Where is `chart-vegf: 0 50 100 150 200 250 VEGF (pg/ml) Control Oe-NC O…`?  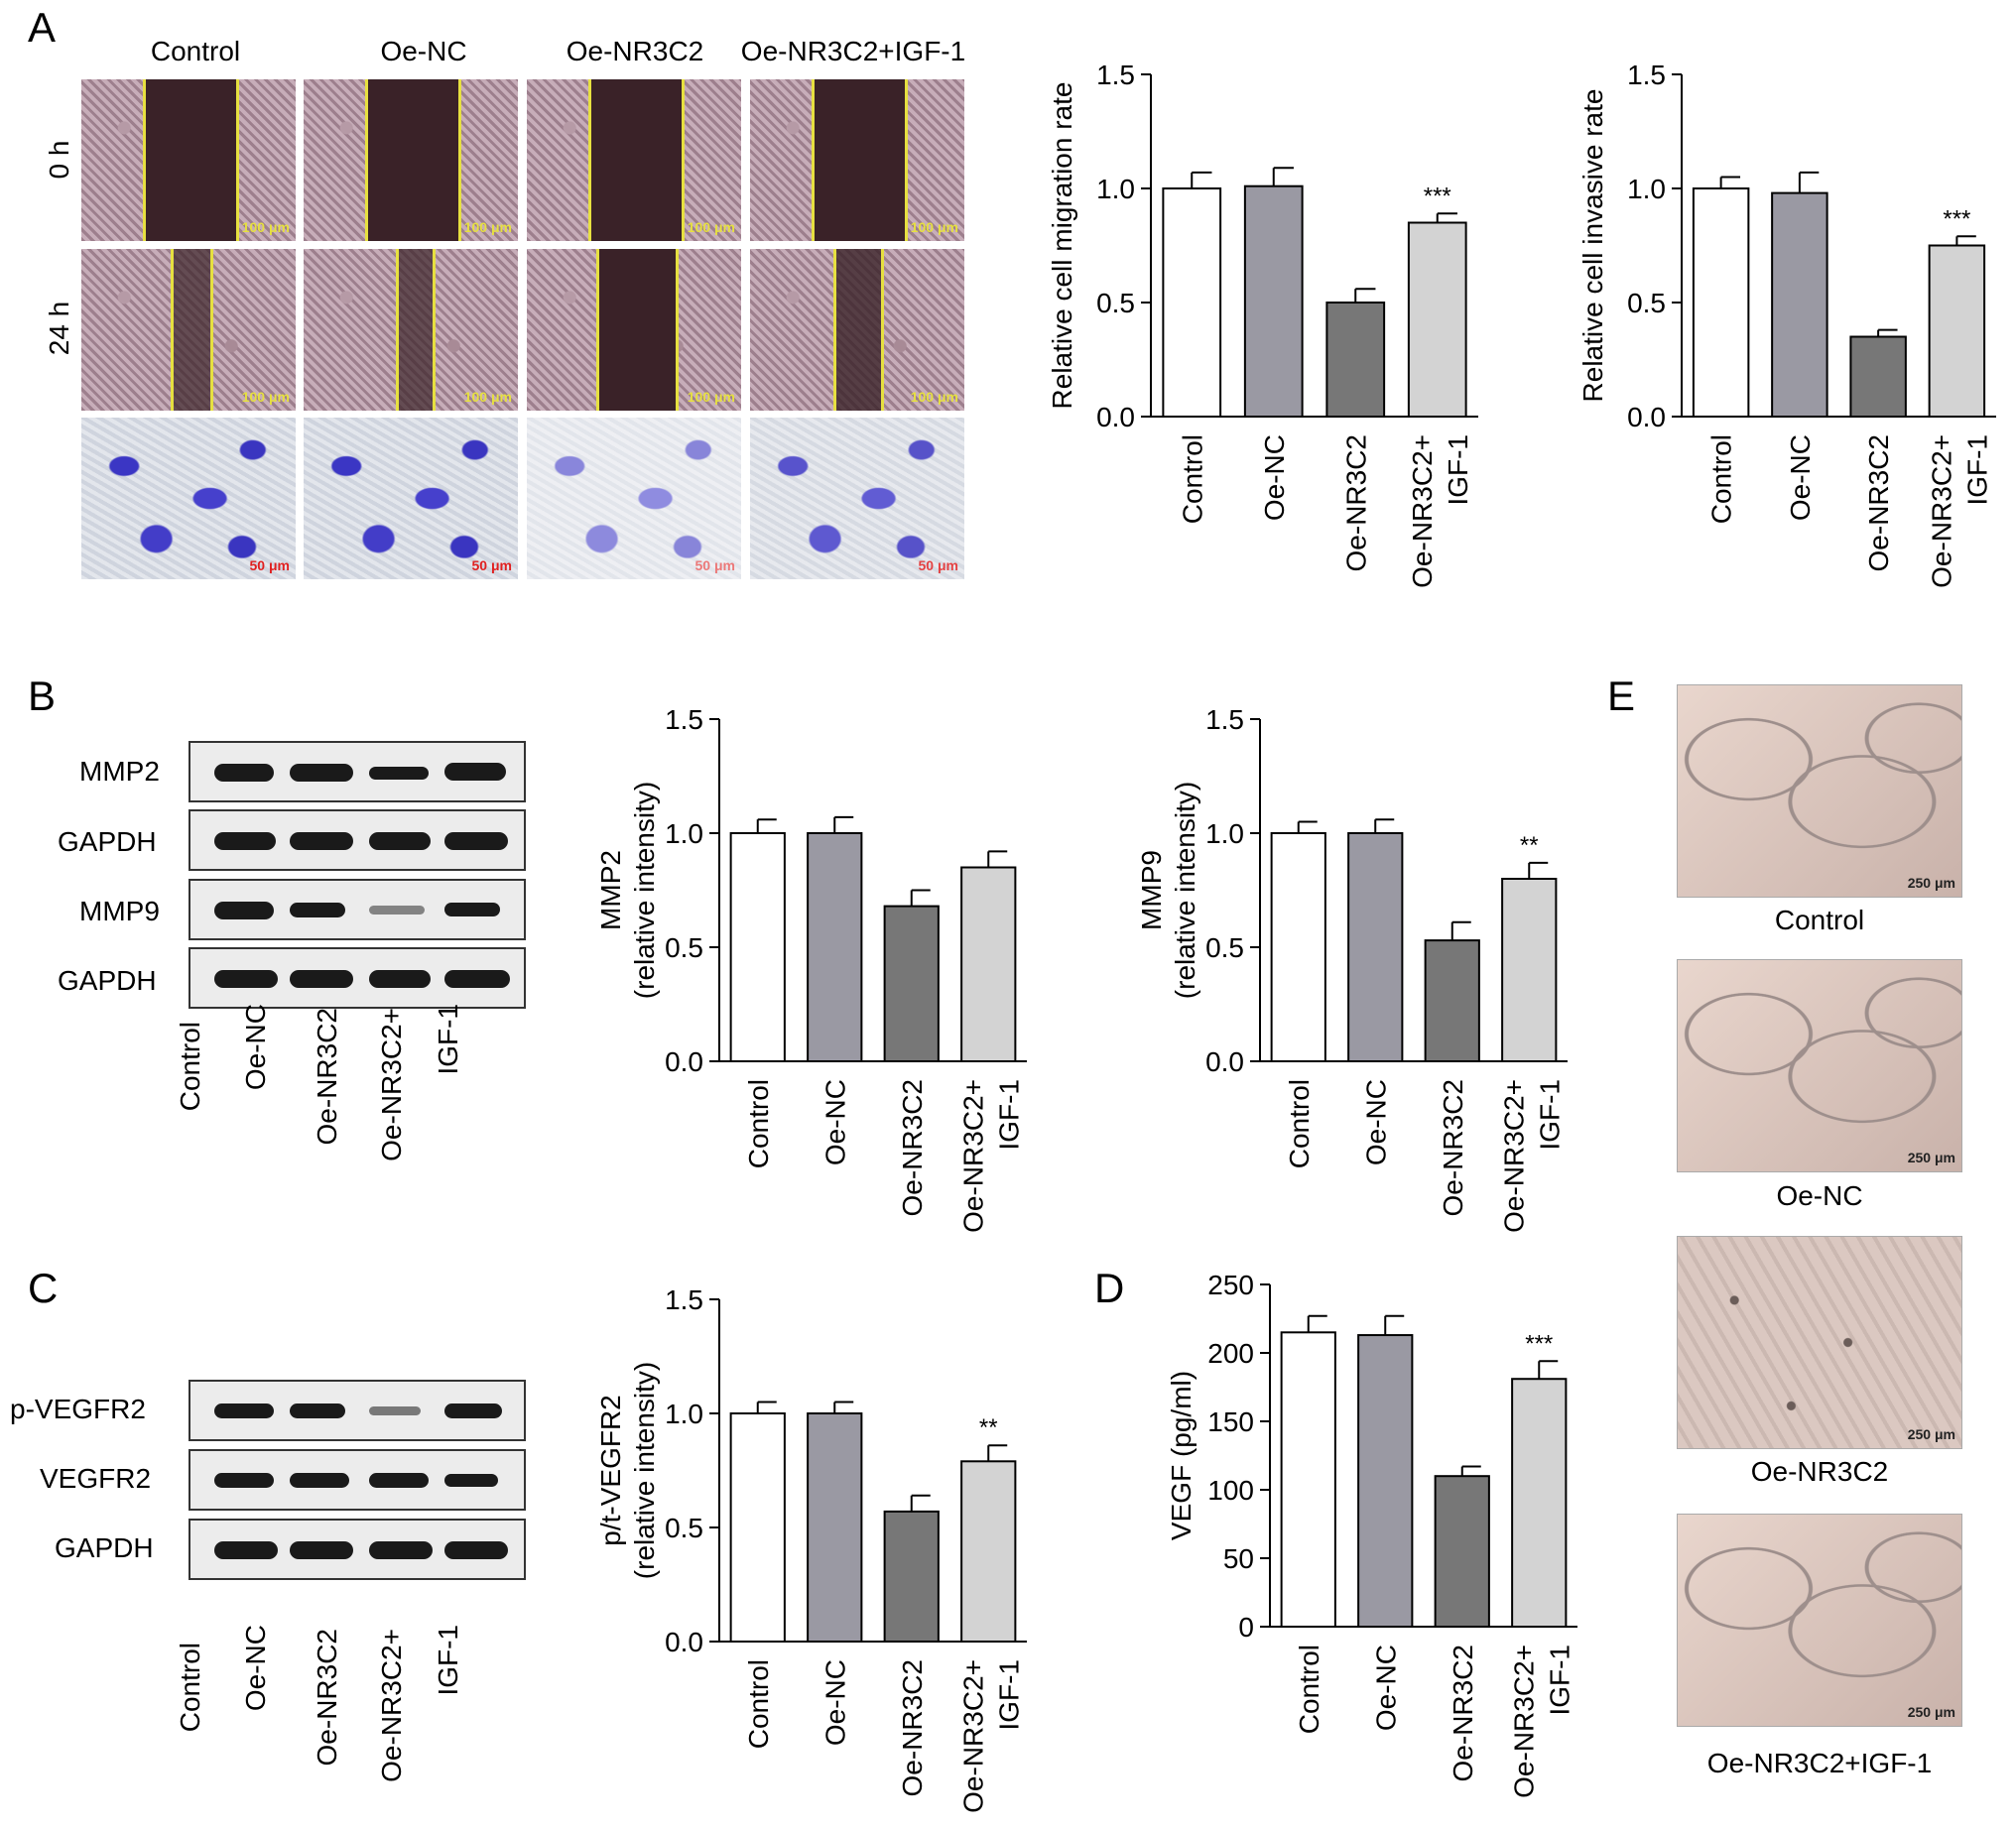 chart-vegf: 0 50 100 150 200 250 VEGF (pg/ml) Control Oe-NC O… is located at coordinates (1371, 1534).